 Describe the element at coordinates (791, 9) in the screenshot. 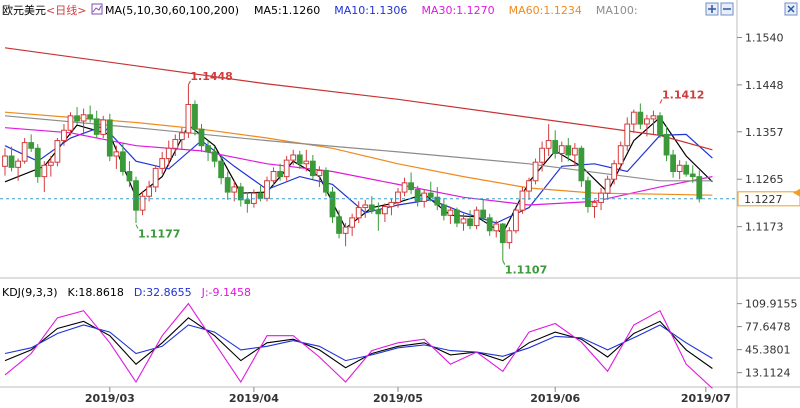

I see `close-button` at that location.